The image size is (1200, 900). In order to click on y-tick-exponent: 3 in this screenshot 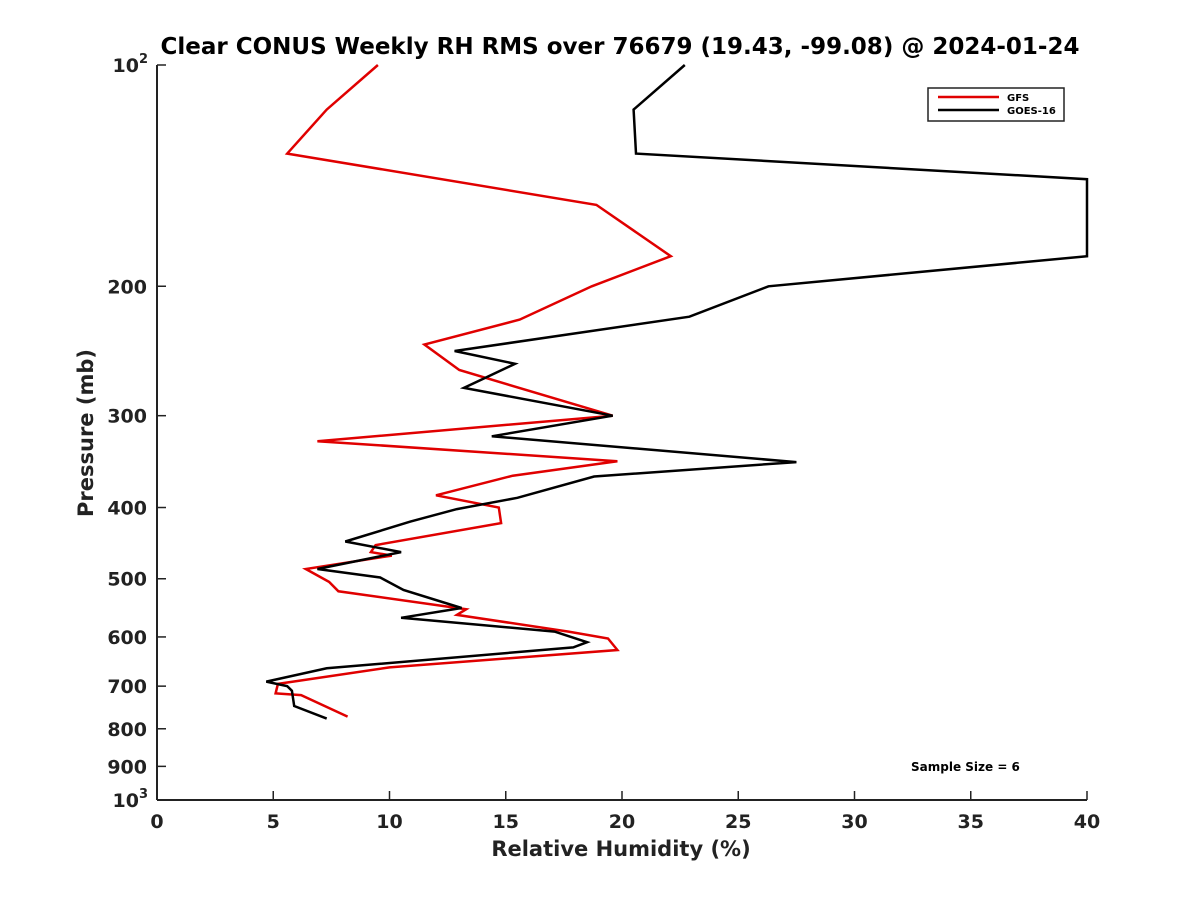, I will do `click(143, 794)`.